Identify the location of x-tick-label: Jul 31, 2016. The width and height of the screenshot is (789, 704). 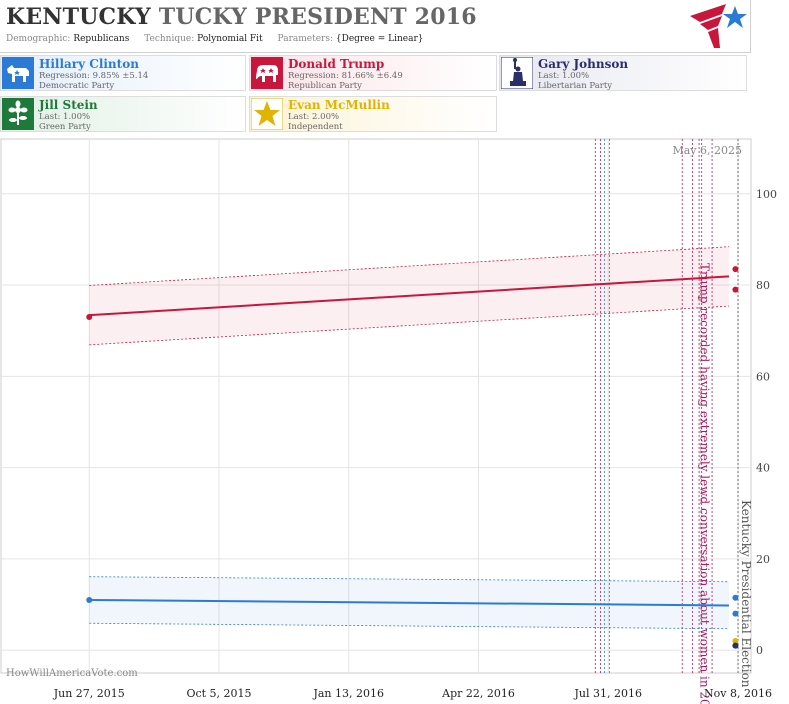
(608, 693).